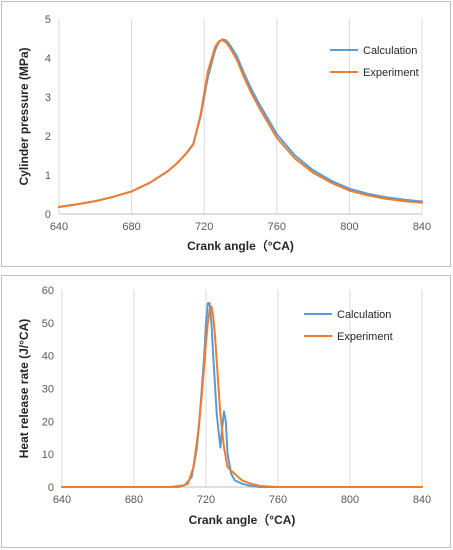  Describe the element at coordinates (48, 324) in the screenshot. I see `y-tick-label: 50` at that location.